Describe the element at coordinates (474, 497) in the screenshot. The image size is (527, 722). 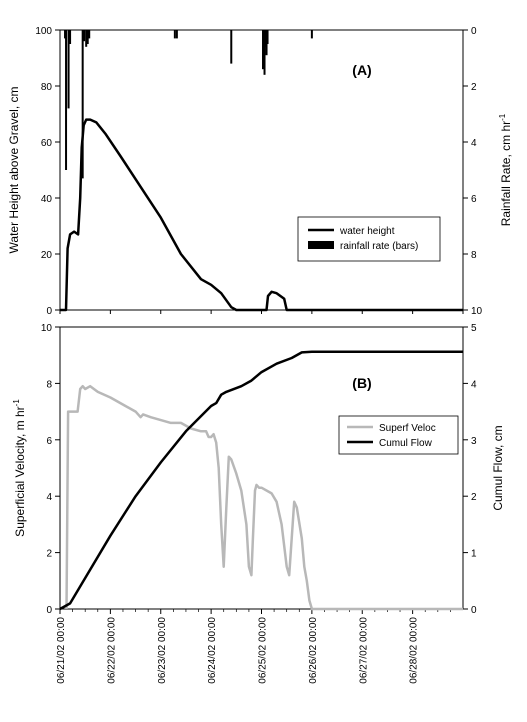
I see `panel-b-y2tick-label: 2` at that location.